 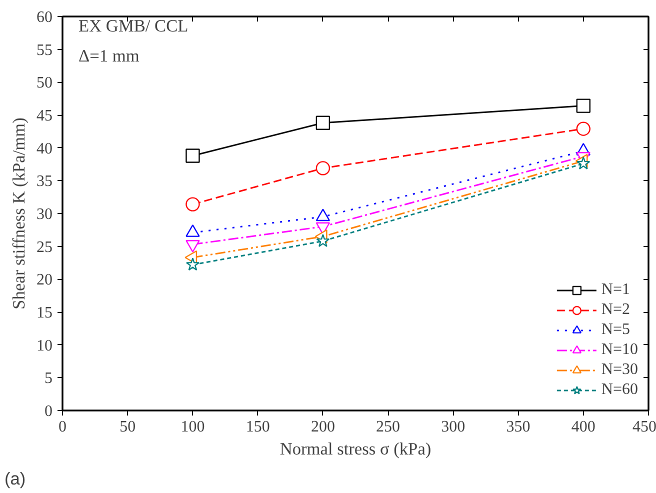 What do you see at coordinates (44, 247) in the screenshot?
I see `y-tick-label: 25` at bounding box center [44, 247].